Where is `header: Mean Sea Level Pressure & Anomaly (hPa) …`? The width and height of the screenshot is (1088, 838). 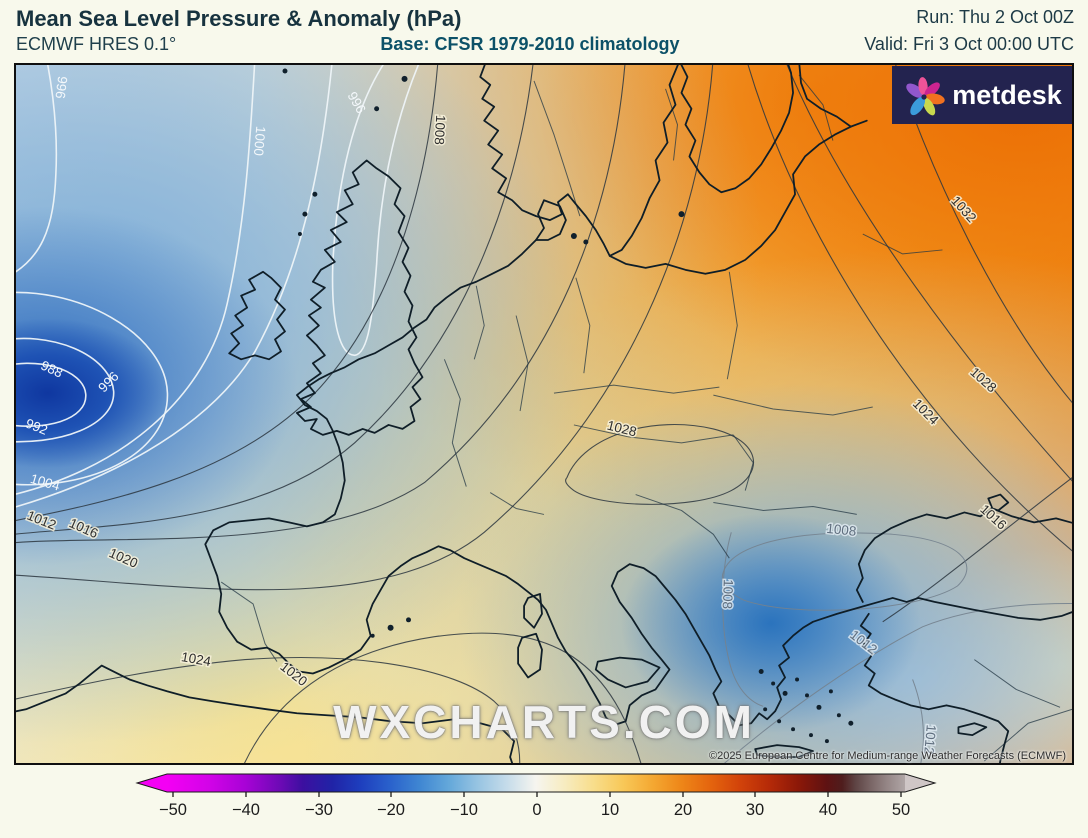 header: Mean Sea Level Pressure & Anomaly (hPa) … is located at coordinates (544, 31).